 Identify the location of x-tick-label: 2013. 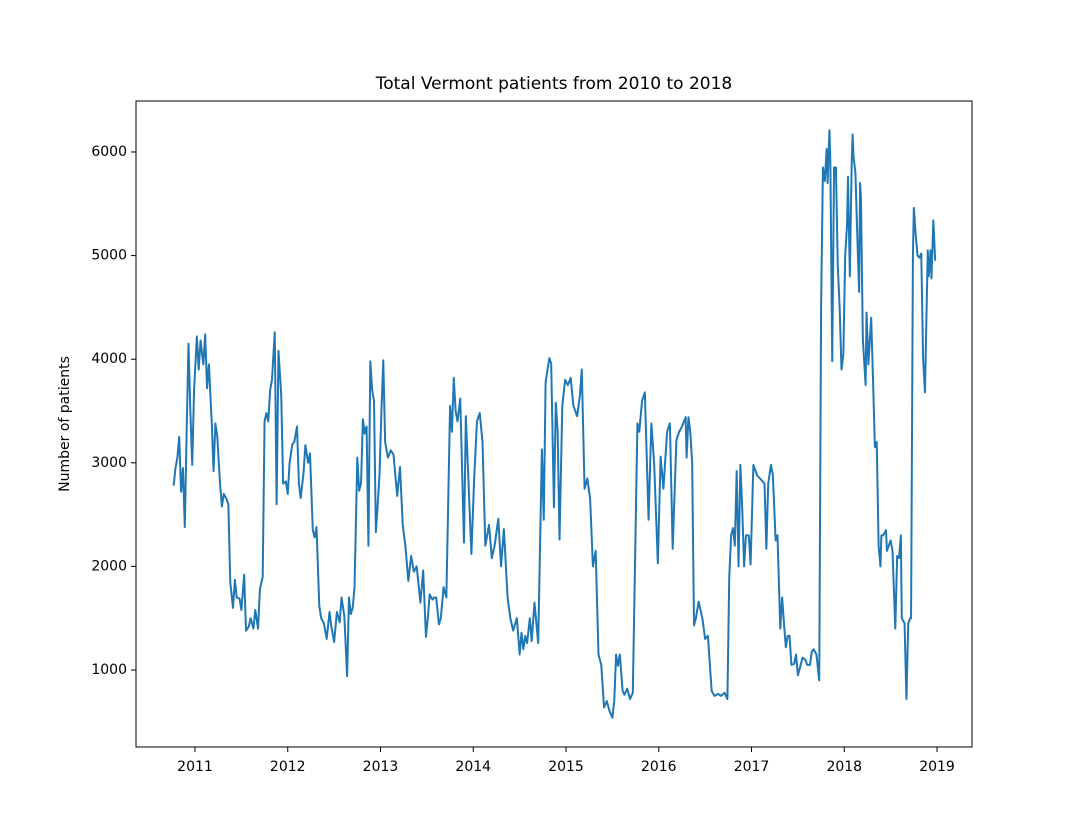
(381, 767).